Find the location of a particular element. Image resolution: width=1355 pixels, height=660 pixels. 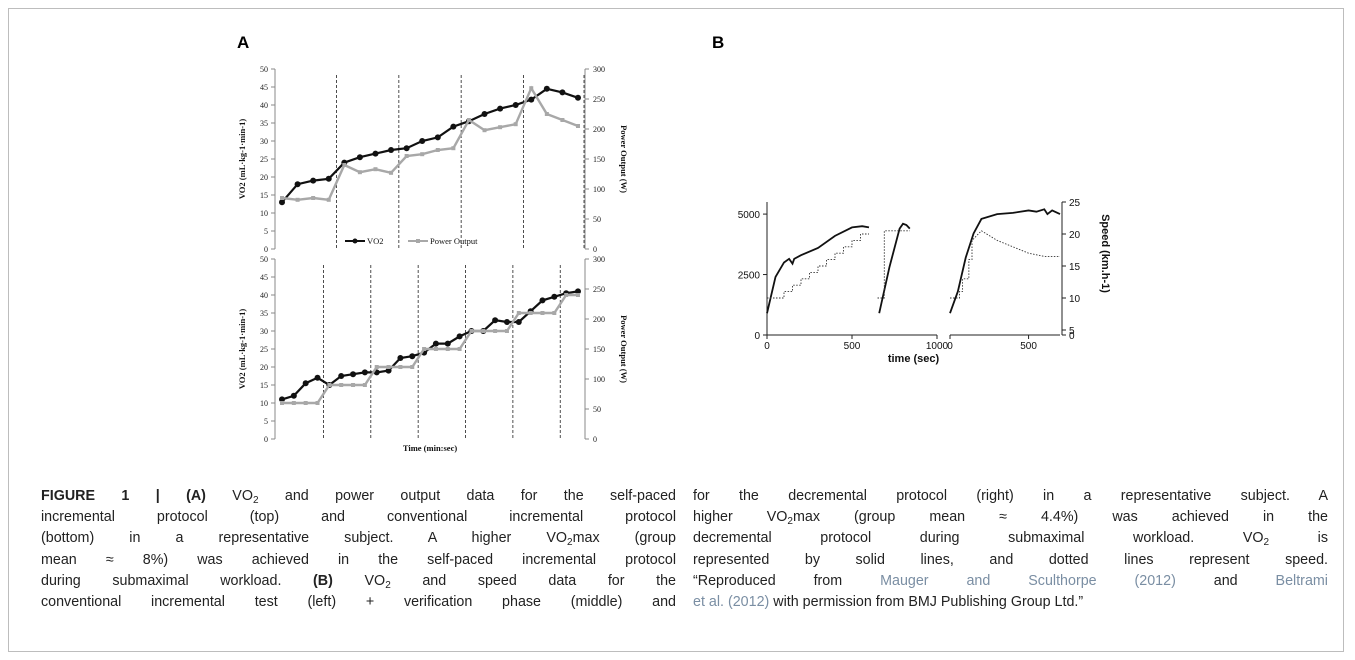

power-series-line is located at coordinates (430, 143).